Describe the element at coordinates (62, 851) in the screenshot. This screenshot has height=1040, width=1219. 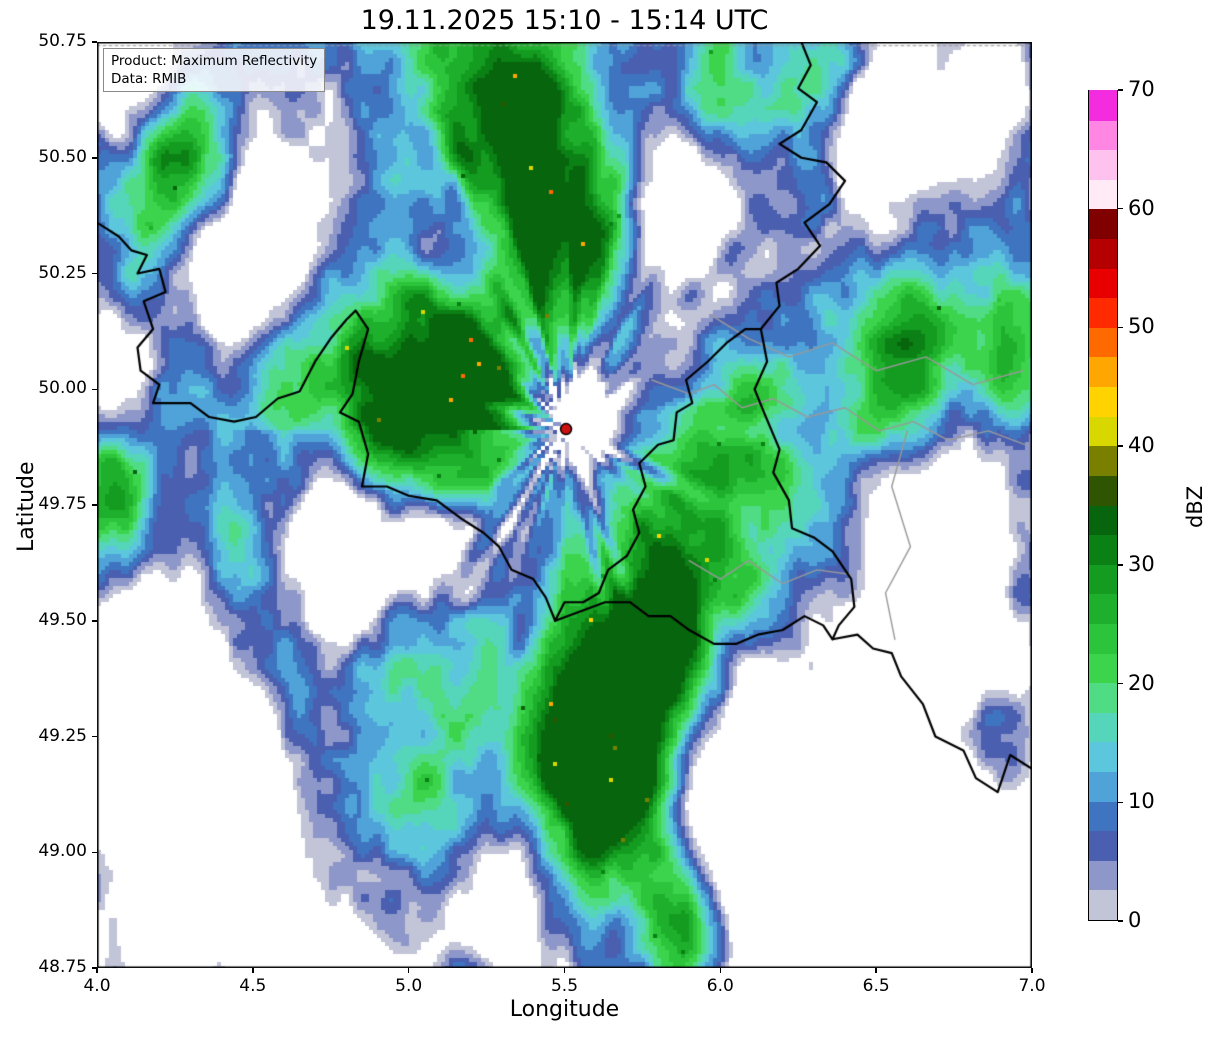
I see `y-tick-label: 49.00` at that location.